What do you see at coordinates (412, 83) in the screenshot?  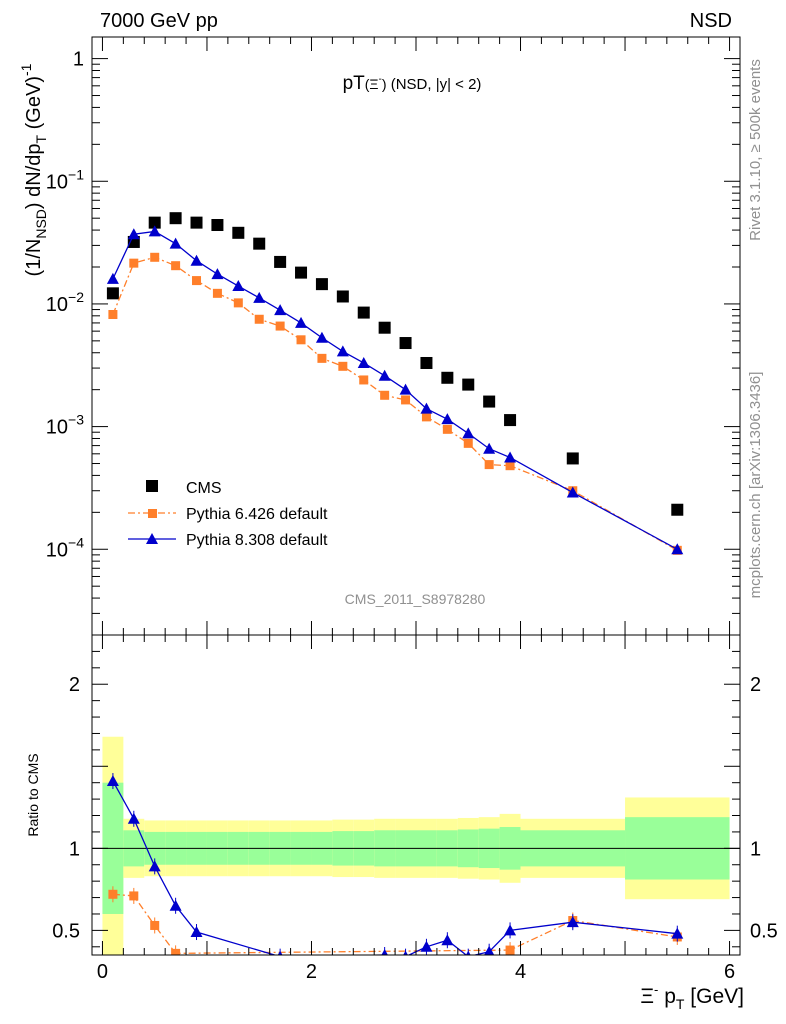 I see `plot-title: pT(Ξ-) (NSD, |y| < 2)` at bounding box center [412, 83].